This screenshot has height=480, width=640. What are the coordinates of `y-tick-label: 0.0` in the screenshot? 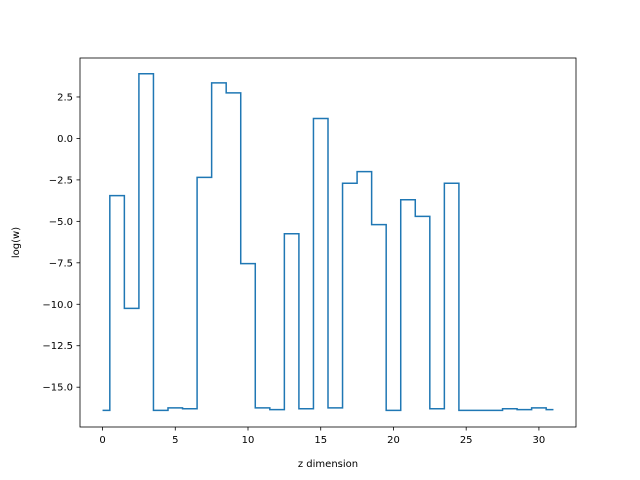 It's located at (65, 139).